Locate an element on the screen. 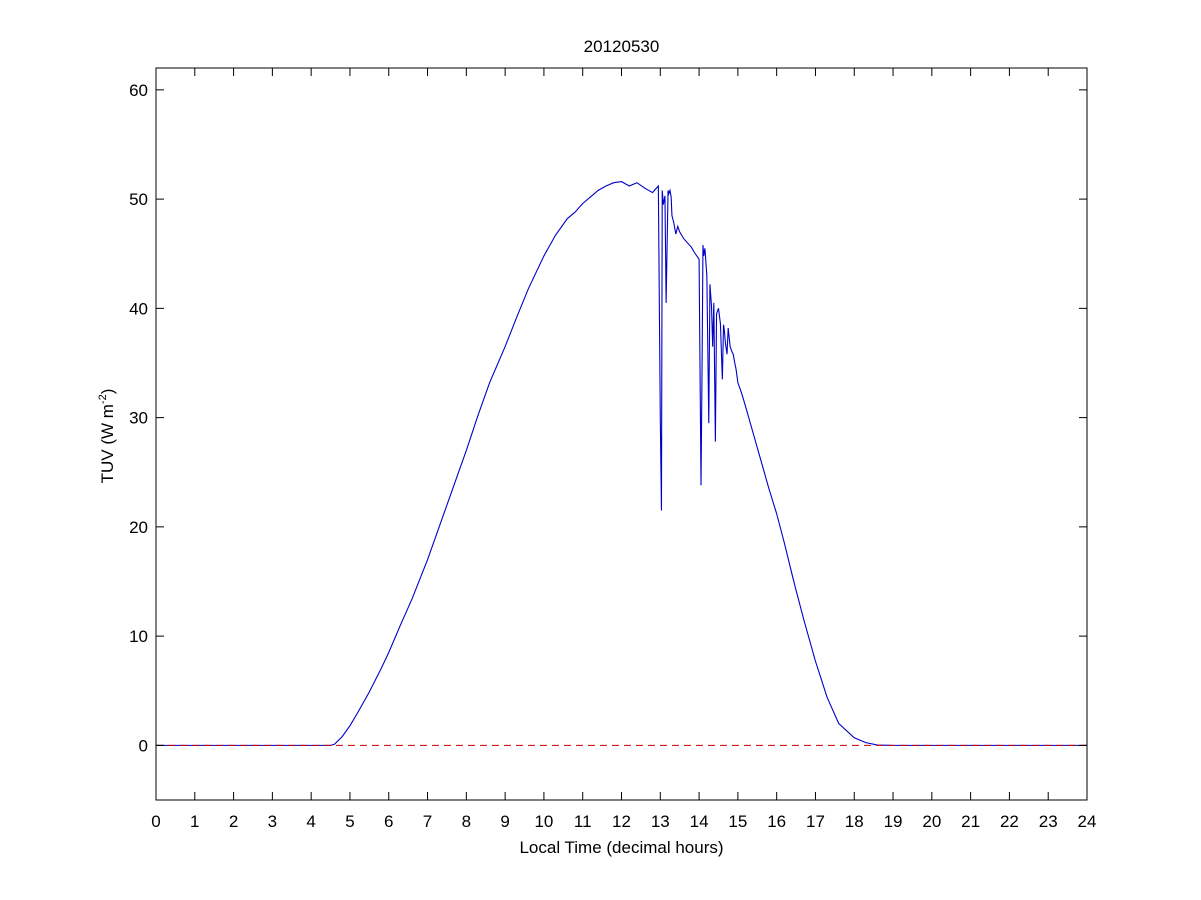 This screenshot has height=900, width=1201. y-tick-label: 0 is located at coordinates (143, 745).